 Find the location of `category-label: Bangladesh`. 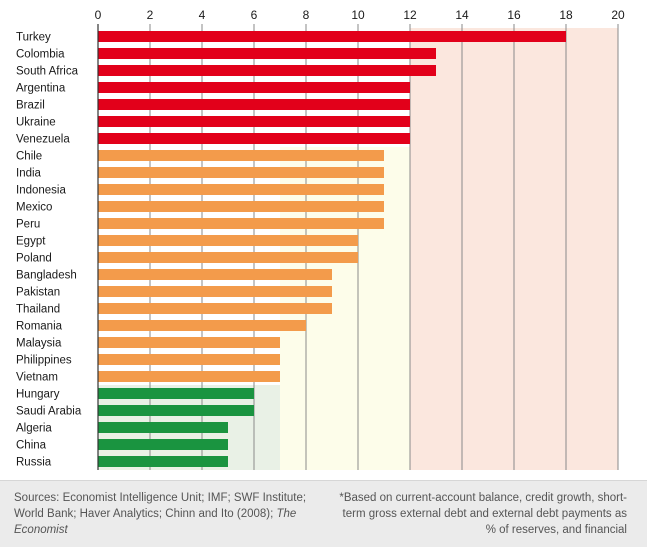

category-label: Bangladesh is located at coordinates (46, 276).